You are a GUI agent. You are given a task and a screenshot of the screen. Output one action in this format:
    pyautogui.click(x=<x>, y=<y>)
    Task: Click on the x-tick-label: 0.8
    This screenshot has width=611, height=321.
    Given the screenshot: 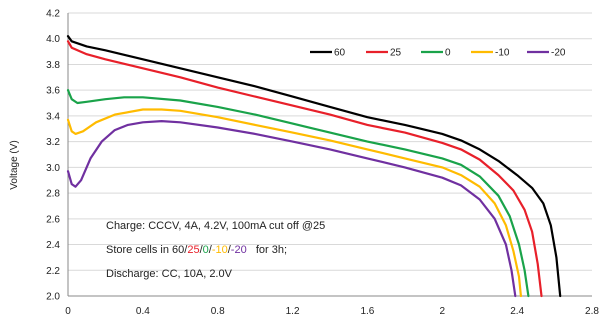 What is the action you would take?
    pyautogui.click(x=218, y=311)
    